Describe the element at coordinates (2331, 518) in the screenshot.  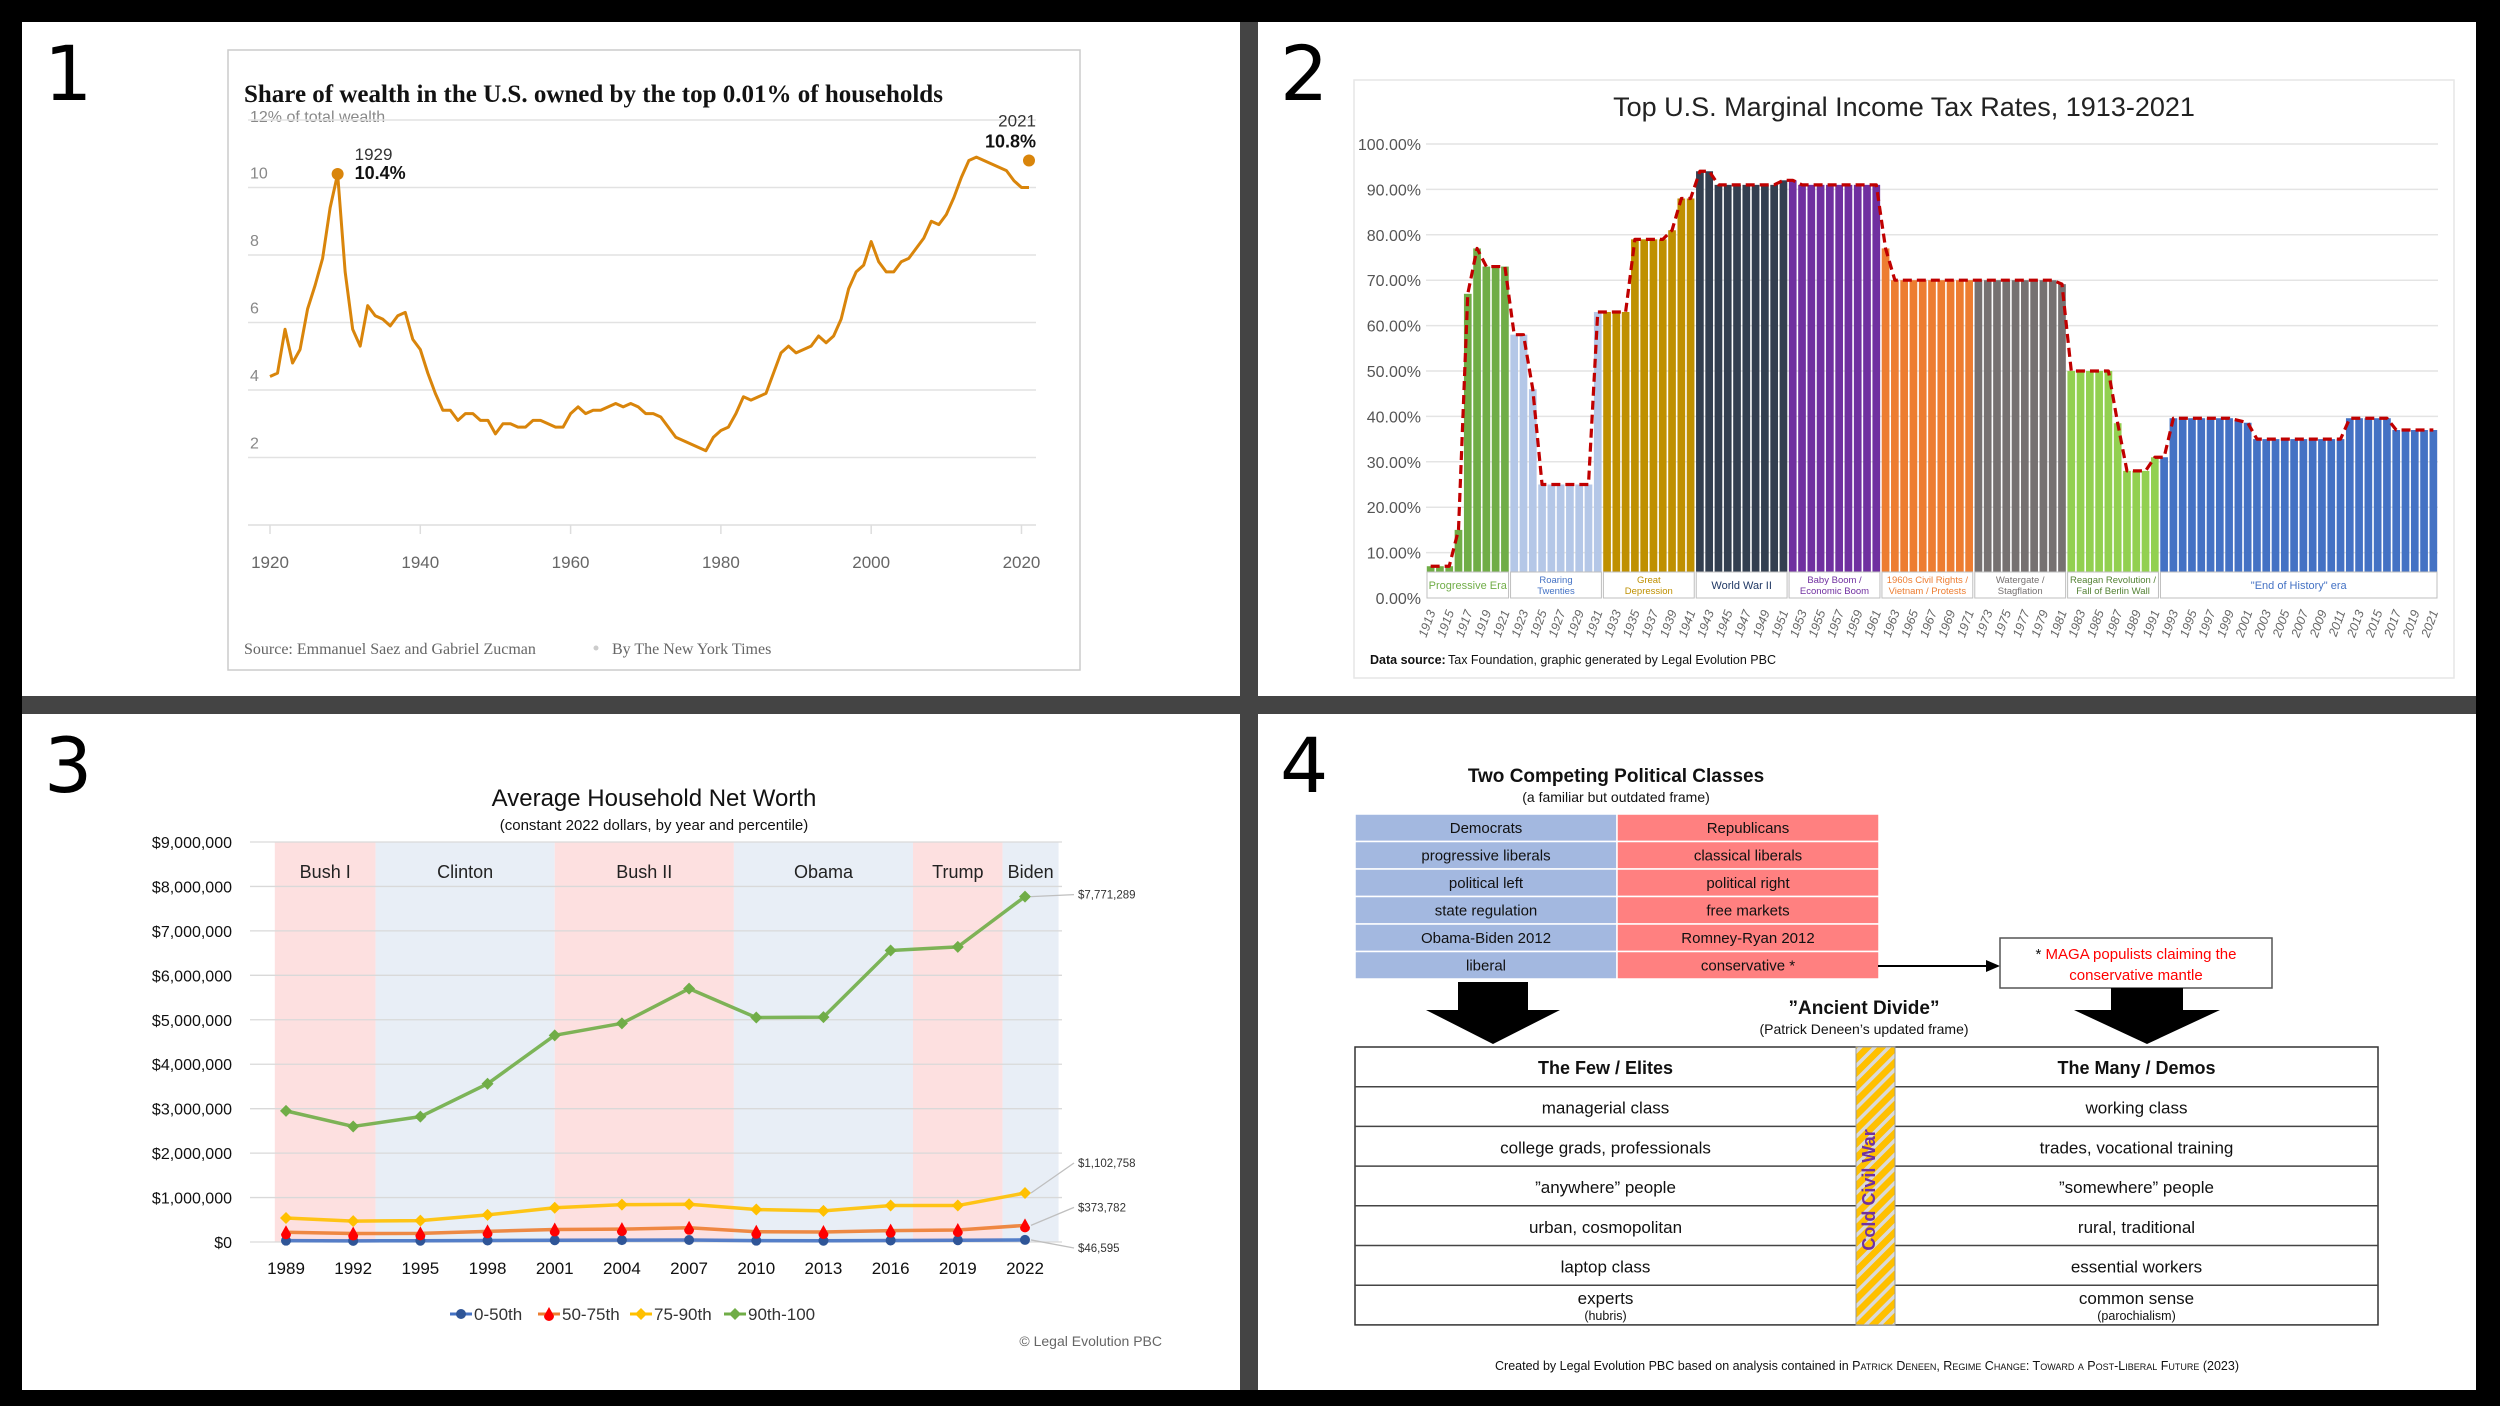
I see `tax-bar-2010` at that location.